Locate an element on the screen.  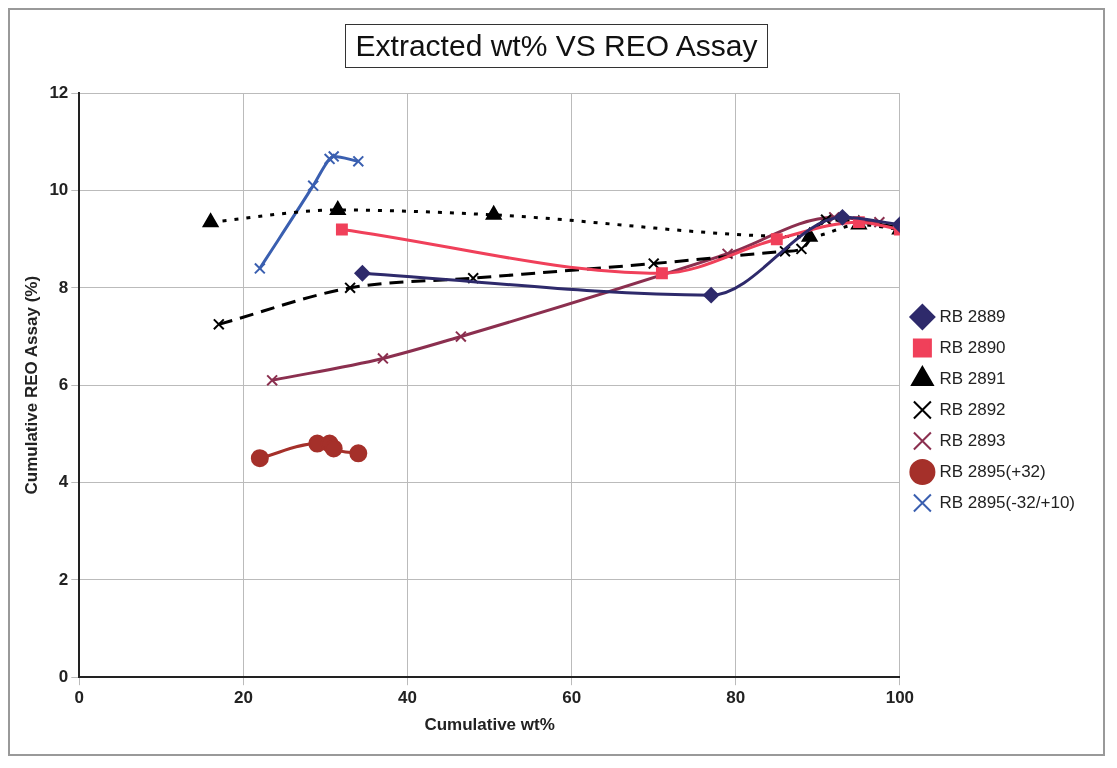
y-tick-label: 12 is located at coordinates (59, 92).